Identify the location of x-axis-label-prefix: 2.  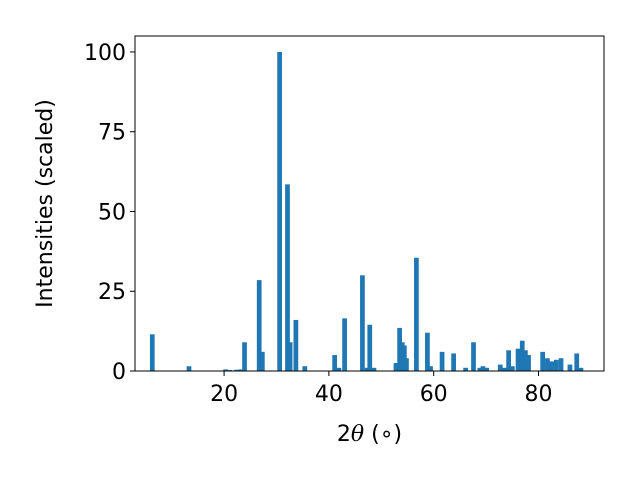
(344, 434).